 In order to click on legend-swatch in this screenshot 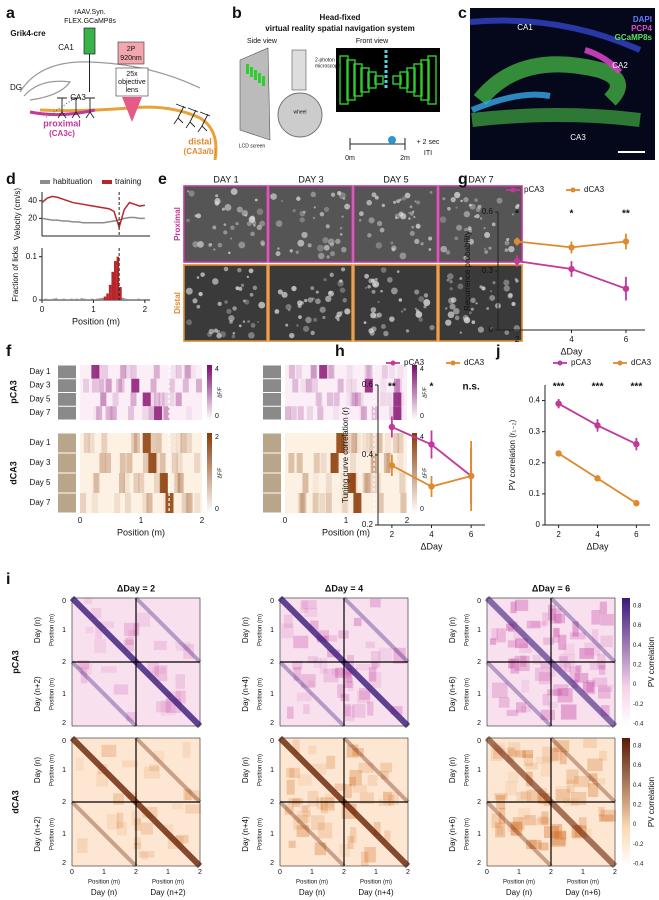, I will do `click(513, 190)`.